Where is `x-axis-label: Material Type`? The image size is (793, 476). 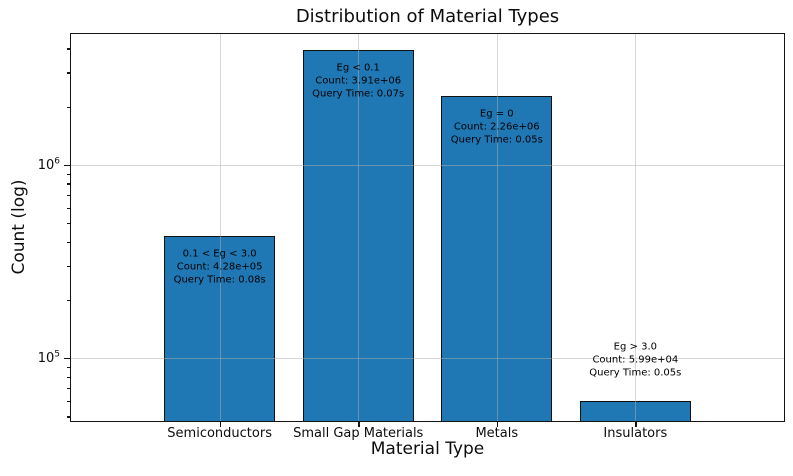
x-axis-label: Material Type is located at coordinates (427, 449).